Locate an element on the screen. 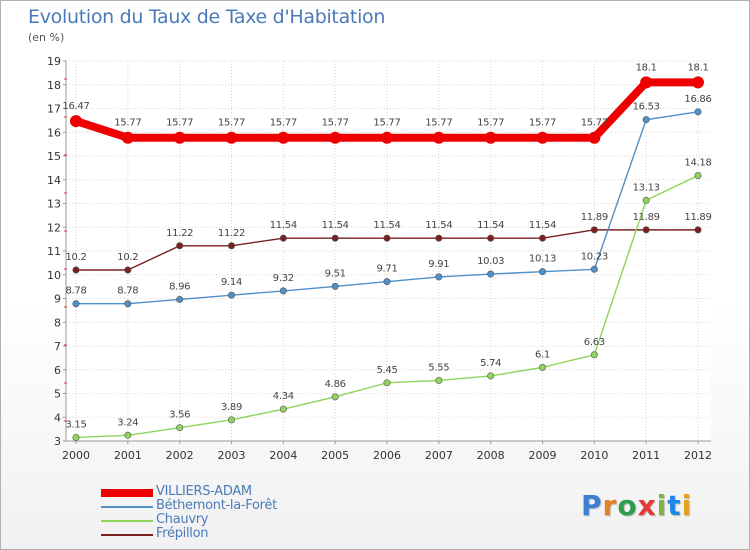 The image size is (750, 550). y-tick-label: 15 is located at coordinates (54, 156).